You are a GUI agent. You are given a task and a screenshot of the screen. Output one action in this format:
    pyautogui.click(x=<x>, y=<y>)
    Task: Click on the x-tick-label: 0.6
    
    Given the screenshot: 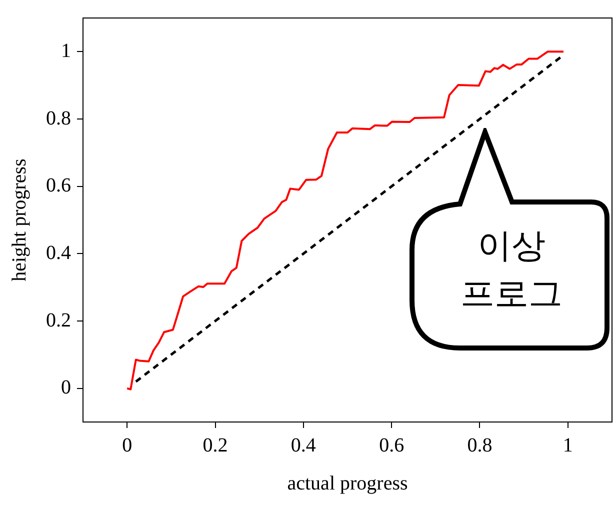 What is the action you would take?
    pyautogui.click(x=391, y=445)
    